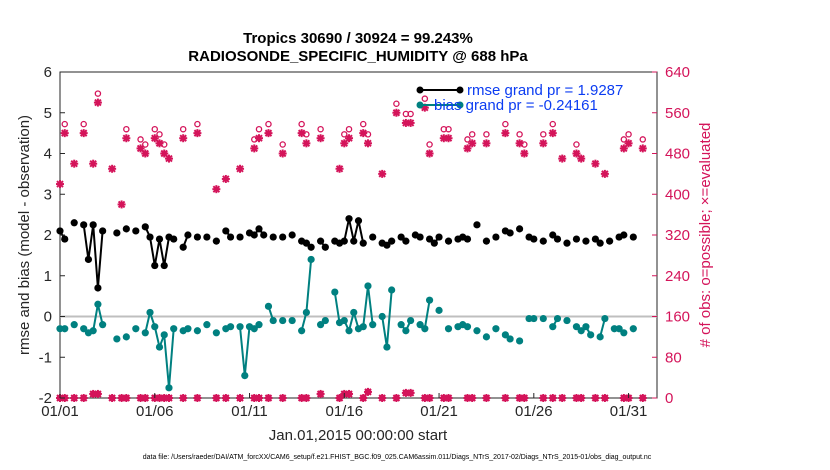 The height and width of the screenshot is (470, 830). Describe the element at coordinates (344, 406) in the screenshot. I see `x-axis: 01/01 01/06 01/11 01/16 01/21 01/26 01/31` at that location.